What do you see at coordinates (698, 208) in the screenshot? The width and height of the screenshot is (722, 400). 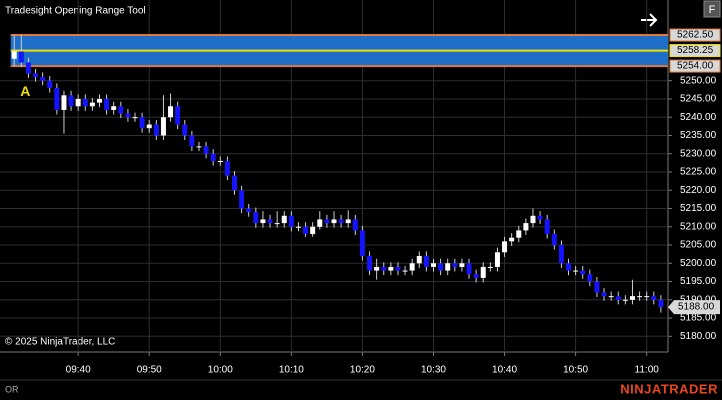 I see `y-tick-label: 5215.00` at bounding box center [698, 208].